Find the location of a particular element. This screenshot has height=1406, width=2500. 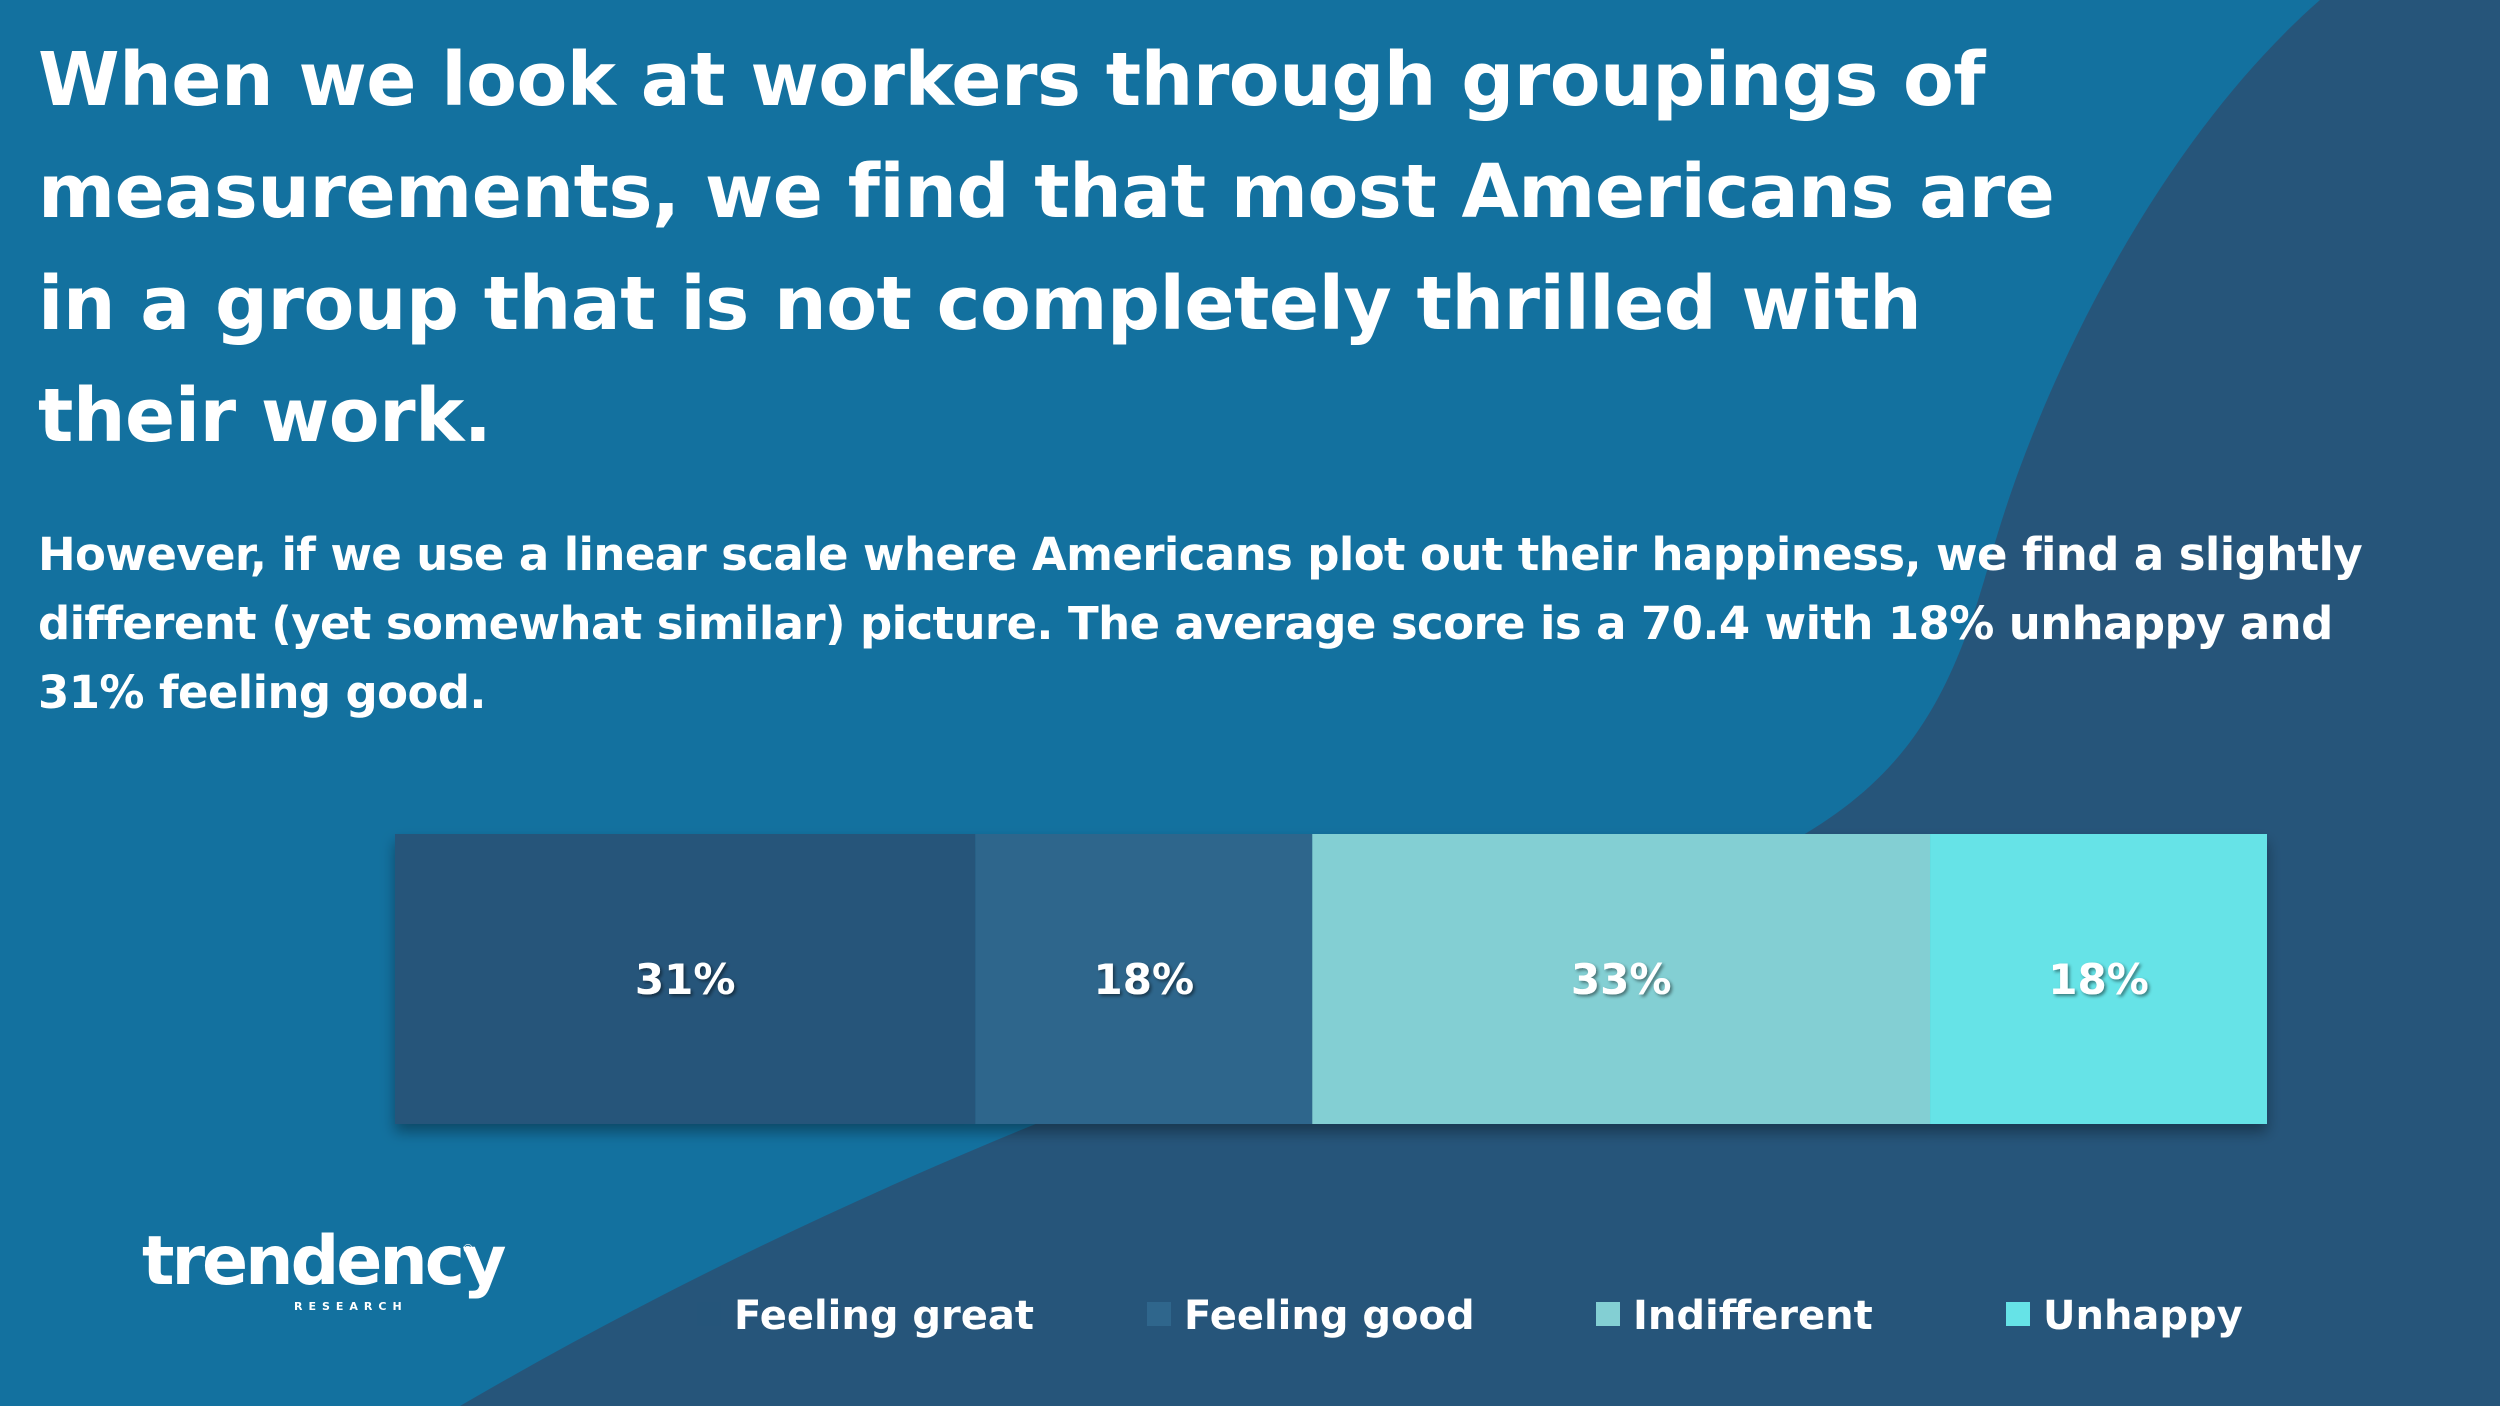

bar-label-unhappy: 18% is located at coordinates (2098, 979).